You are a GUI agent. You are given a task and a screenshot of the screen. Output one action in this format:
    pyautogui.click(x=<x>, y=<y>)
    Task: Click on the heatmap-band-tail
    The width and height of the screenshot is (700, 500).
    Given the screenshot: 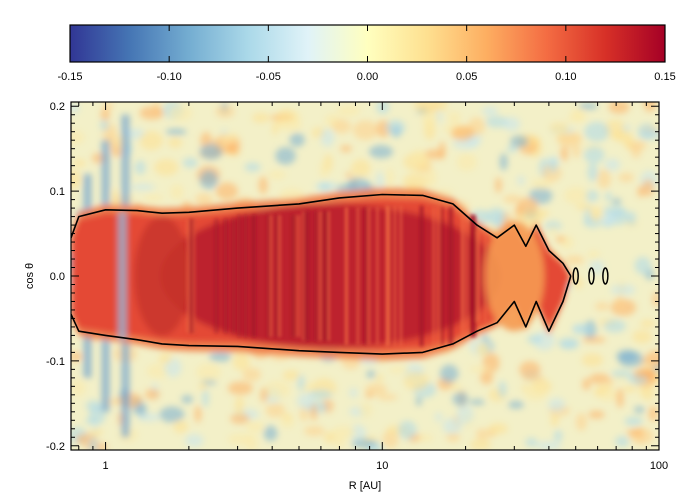 What is the action you would take?
    pyautogui.click(x=514, y=276)
    